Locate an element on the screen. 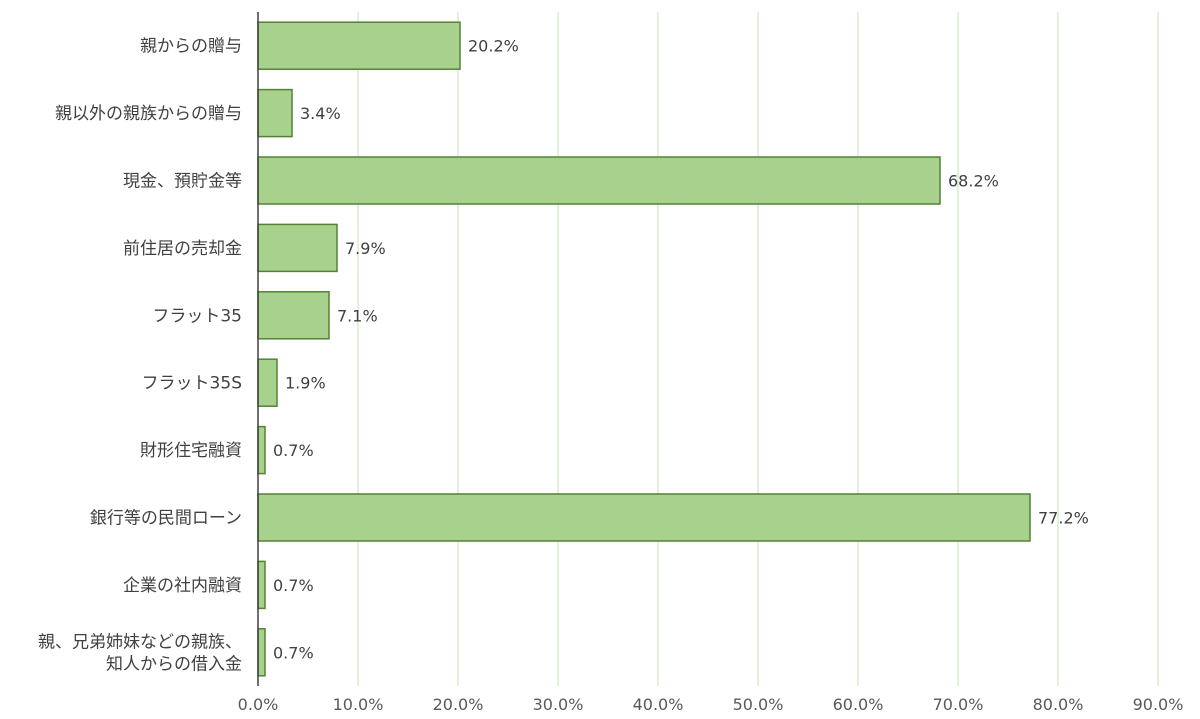  category-label: 現金、預貯金等 is located at coordinates (182, 182).